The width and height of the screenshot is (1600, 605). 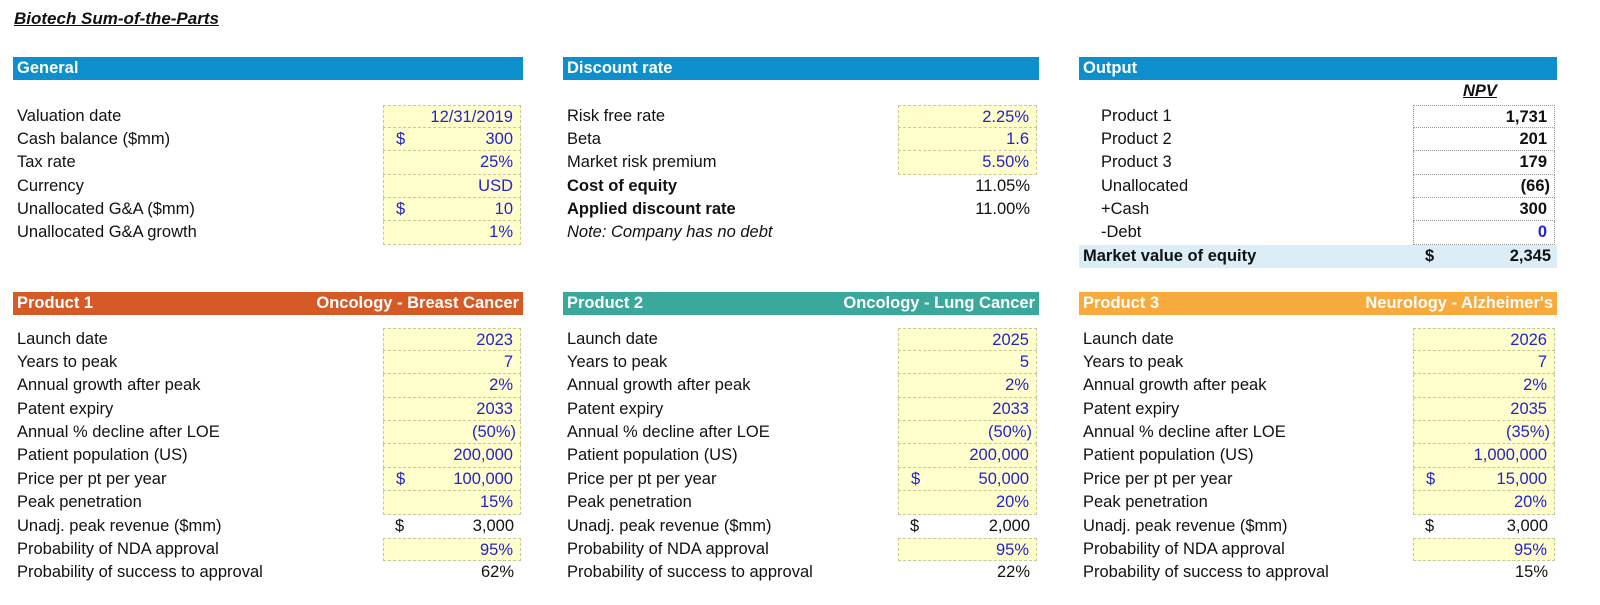 I want to click on row-product-2: Product 2 201, so click(x=1318, y=139).